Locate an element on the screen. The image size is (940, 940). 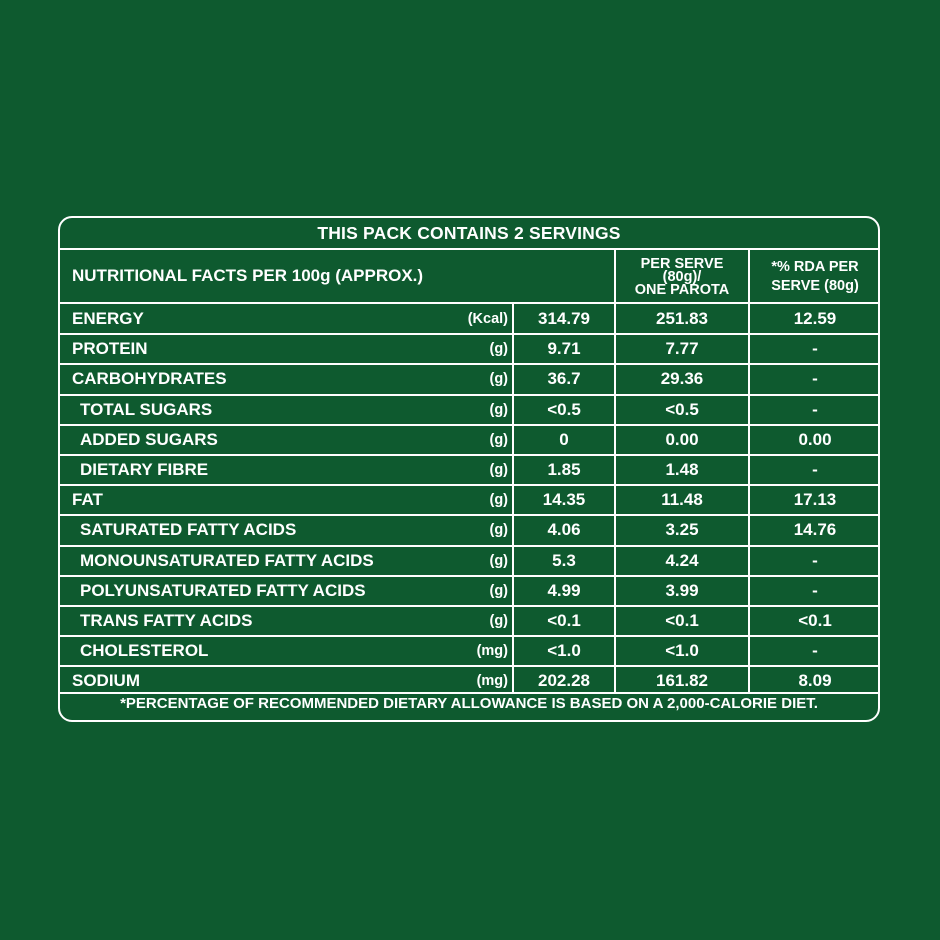
per-serve-value: 1.48 is located at coordinates (682, 469).